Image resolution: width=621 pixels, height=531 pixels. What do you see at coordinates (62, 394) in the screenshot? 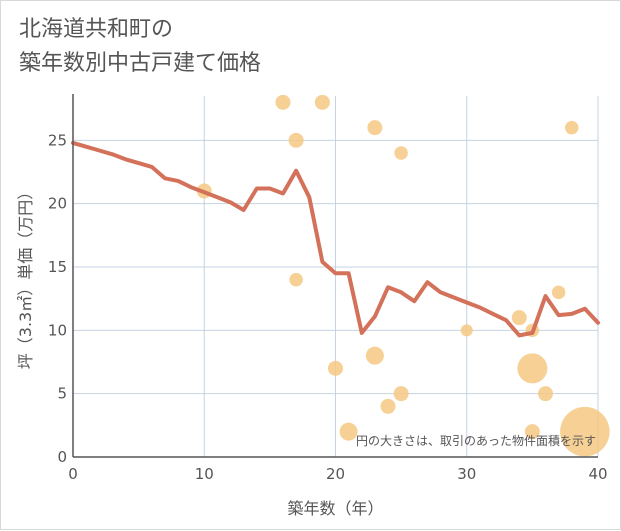
I see `y-tick-label: 5` at bounding box center [62, 394].